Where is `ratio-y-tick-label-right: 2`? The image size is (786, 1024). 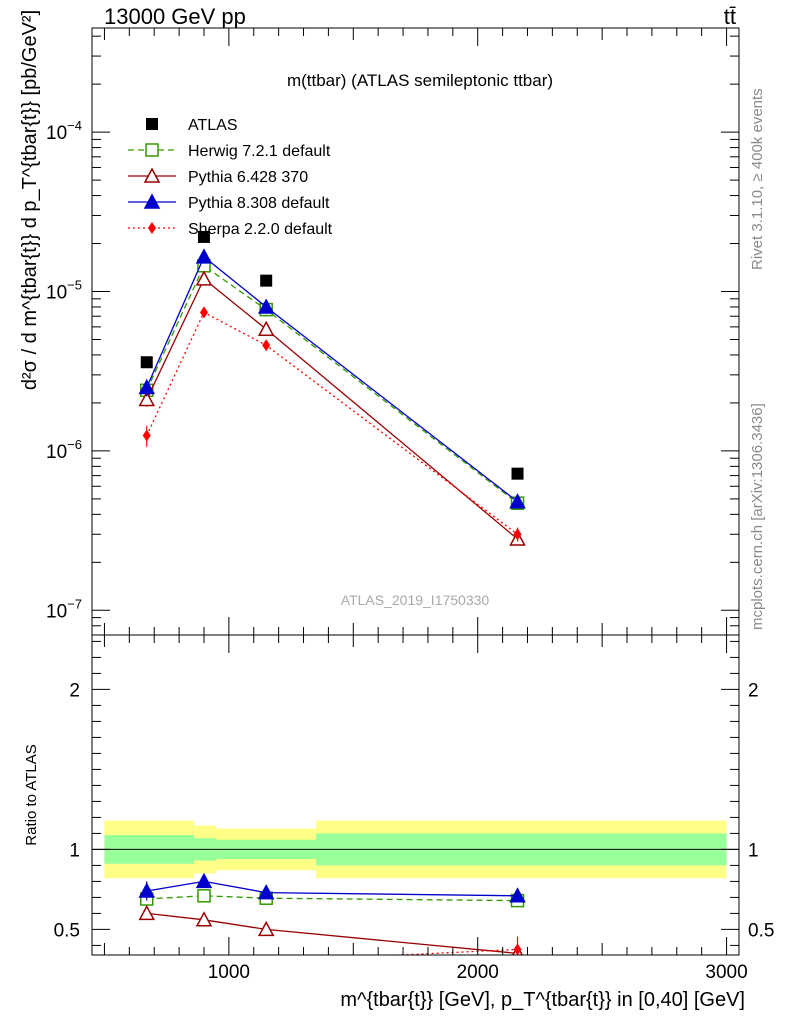
ratio-y-tick-label-right: 2 is located at coordinates (753, 690).